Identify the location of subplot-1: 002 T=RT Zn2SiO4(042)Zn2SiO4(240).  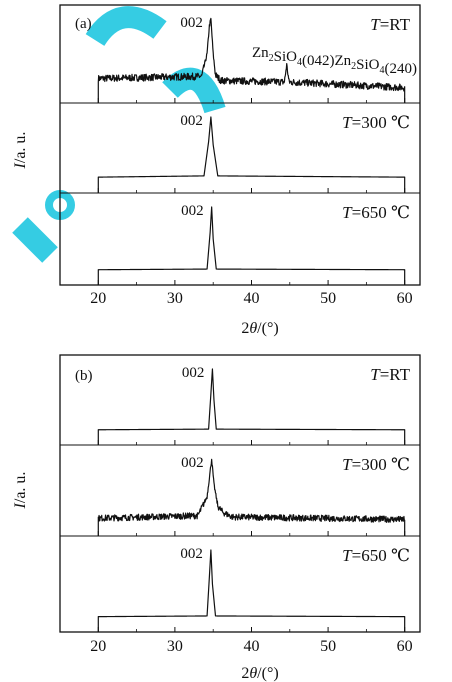
(257, 59).